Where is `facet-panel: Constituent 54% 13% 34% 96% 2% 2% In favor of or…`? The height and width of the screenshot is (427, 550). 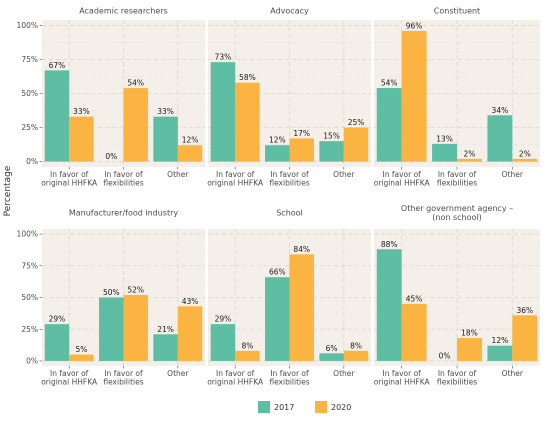
facet-panel: Constituent 54% 13% 34% 96% 2% 2% In favor of or… is located at coordinates (457, 94).